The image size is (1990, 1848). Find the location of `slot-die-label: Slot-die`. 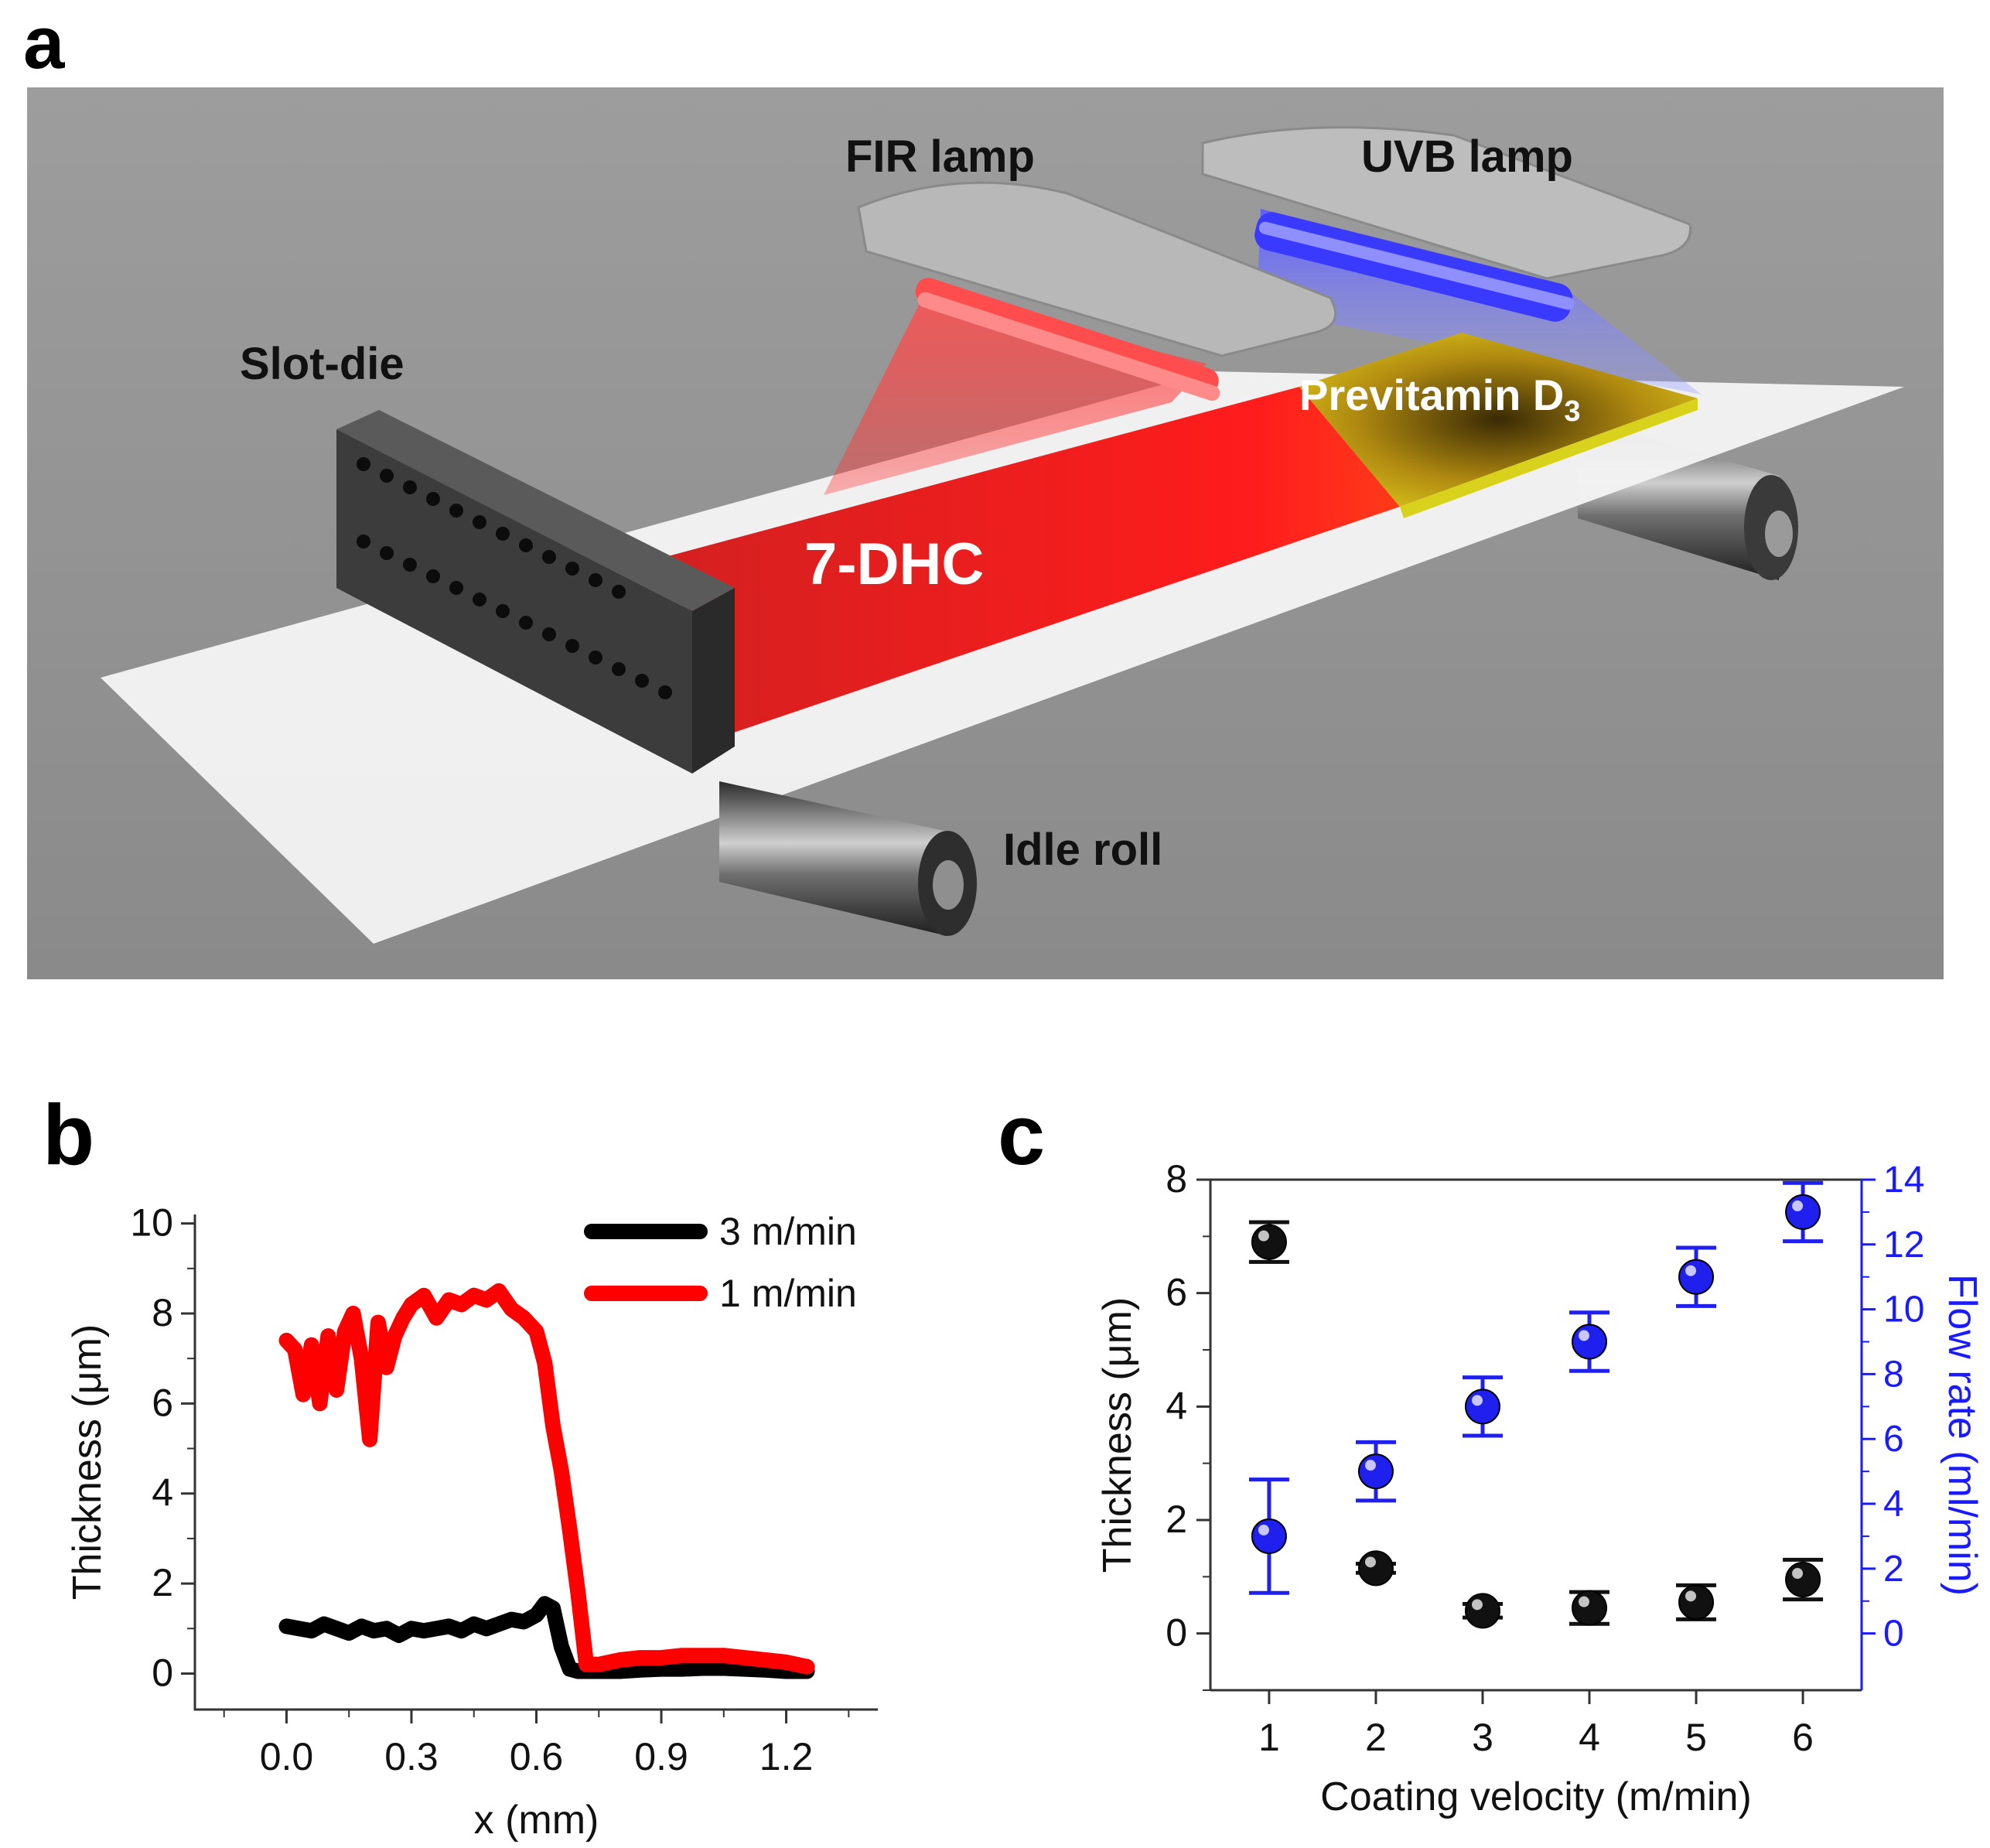

slot-die-label: Slot-die is located at coordinates (322, 364).